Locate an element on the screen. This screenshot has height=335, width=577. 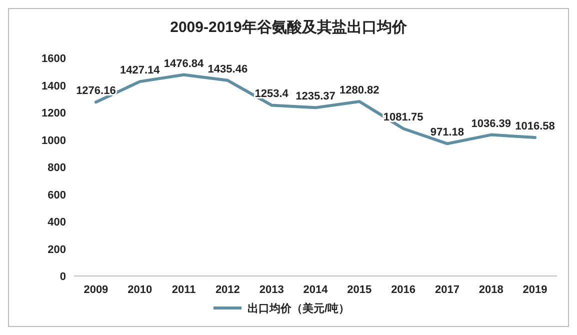
data-label: 1427.14 is located at coordinates (140, 70).